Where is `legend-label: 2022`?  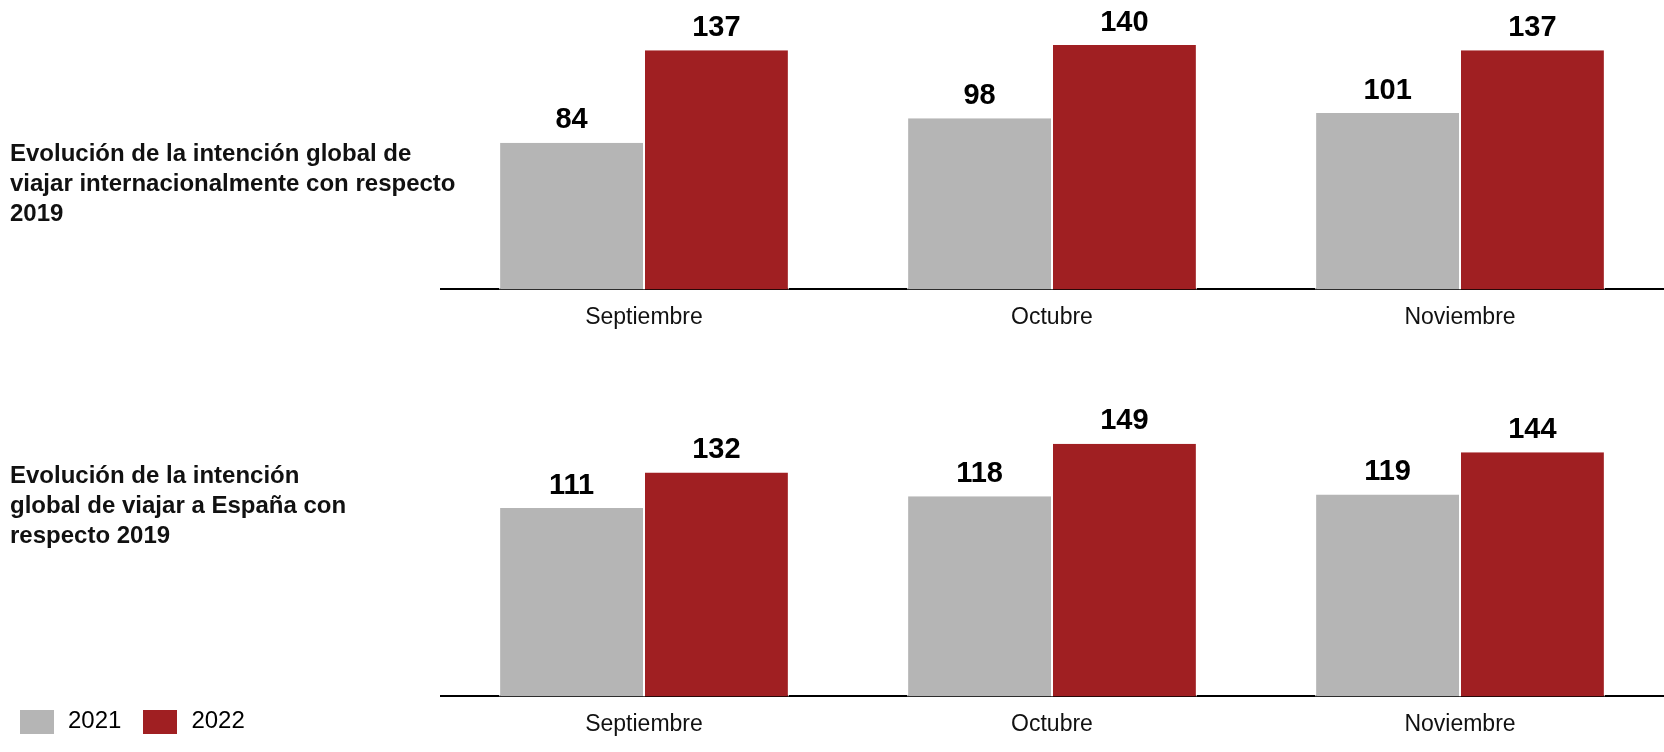 legend-label: 2022 is located at coordinates (218, 719).